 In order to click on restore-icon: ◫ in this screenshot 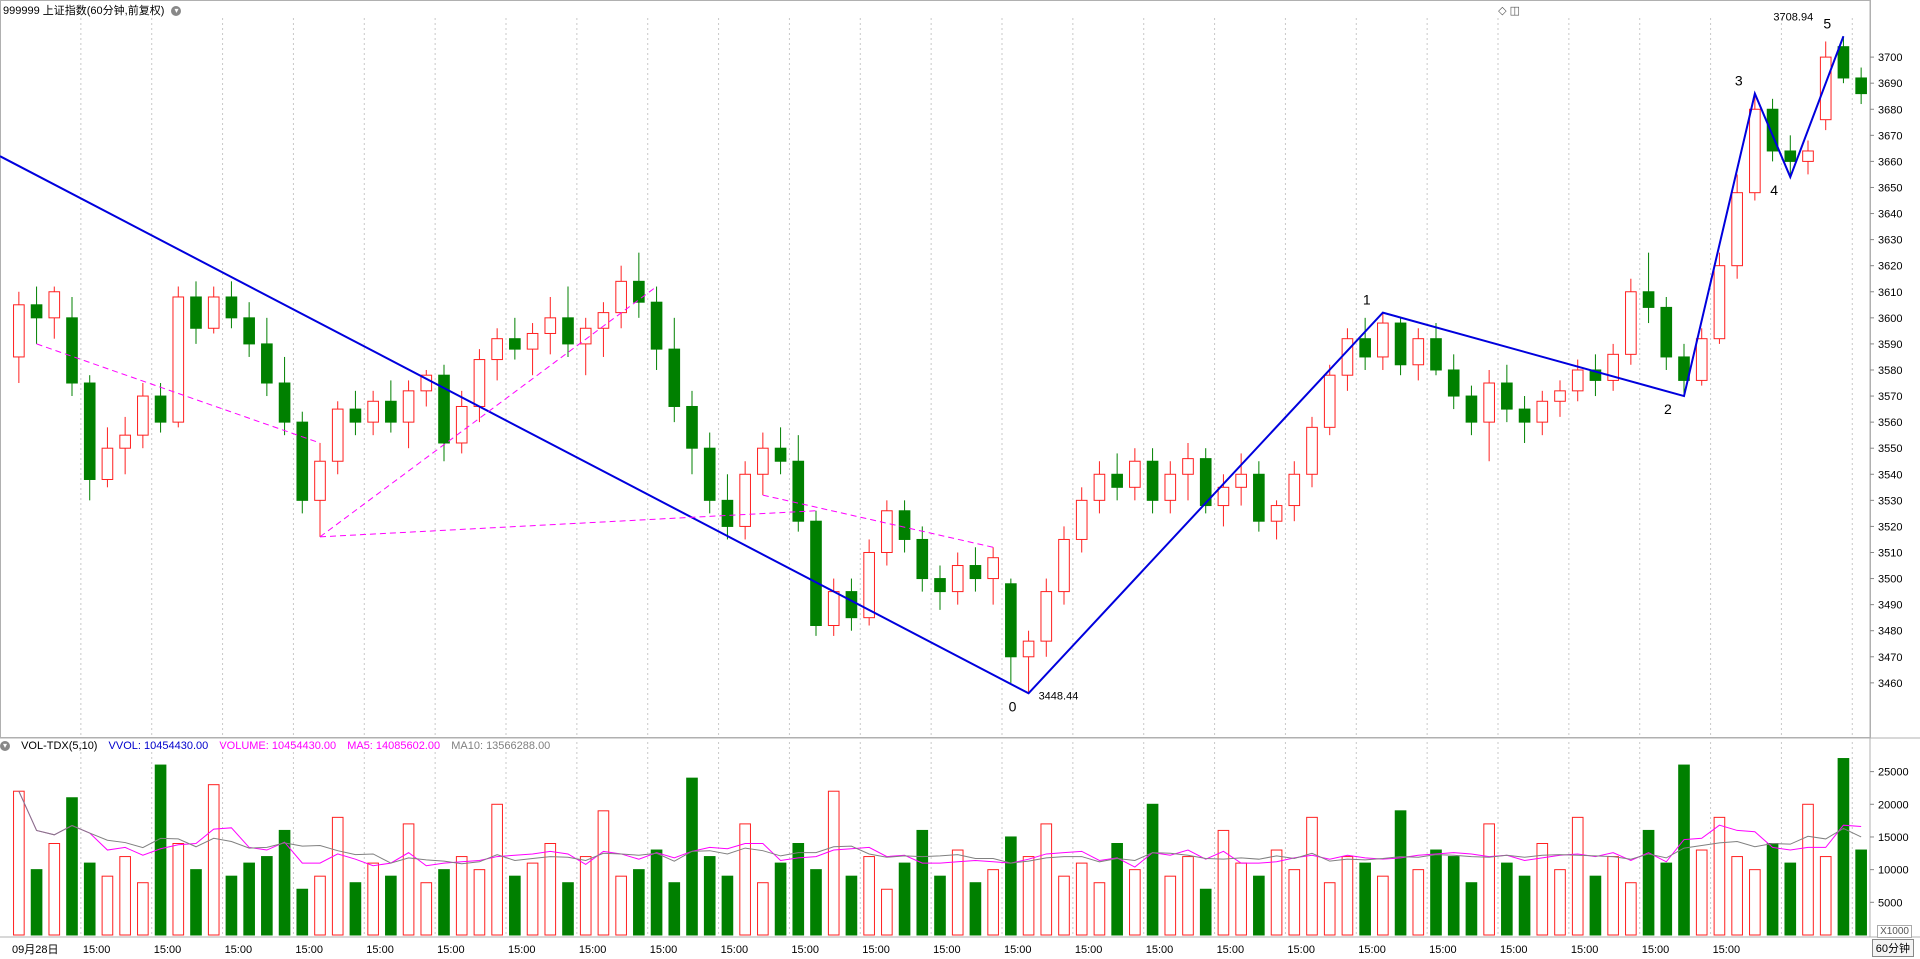, I will do `click(1514, 11)`.